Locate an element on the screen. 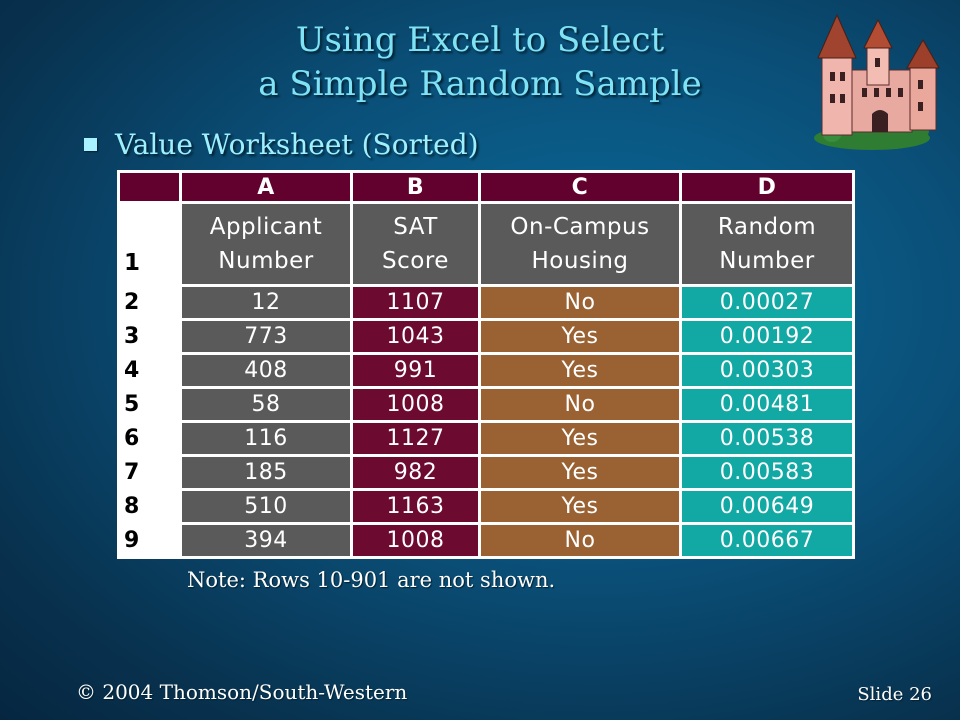  slide-number: Slide 26 is located at coordinates (894, 694).